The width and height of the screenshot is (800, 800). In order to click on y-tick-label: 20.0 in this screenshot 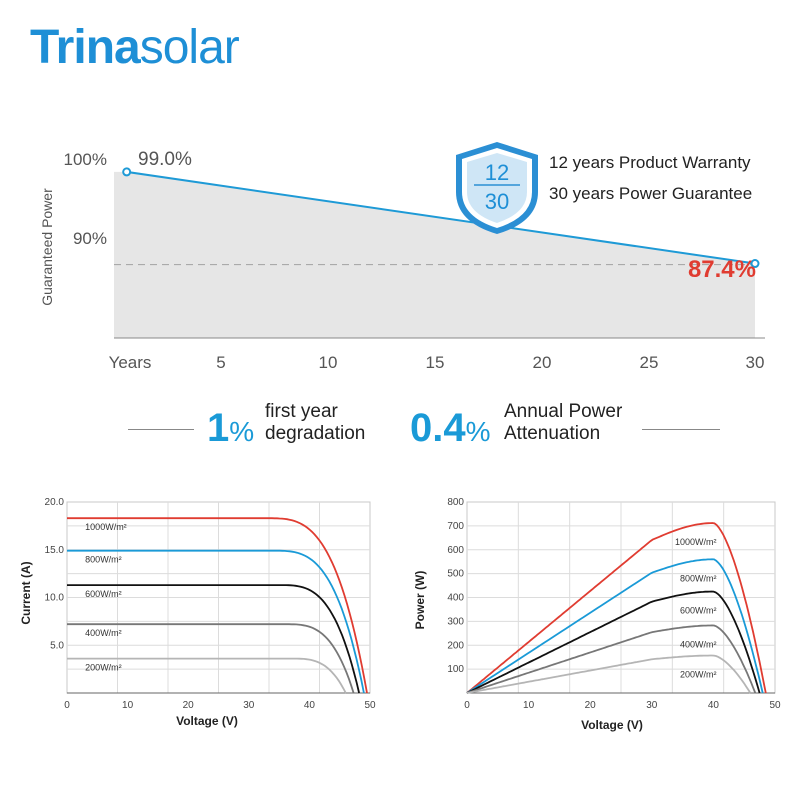, I will do `click(55, 502)`.